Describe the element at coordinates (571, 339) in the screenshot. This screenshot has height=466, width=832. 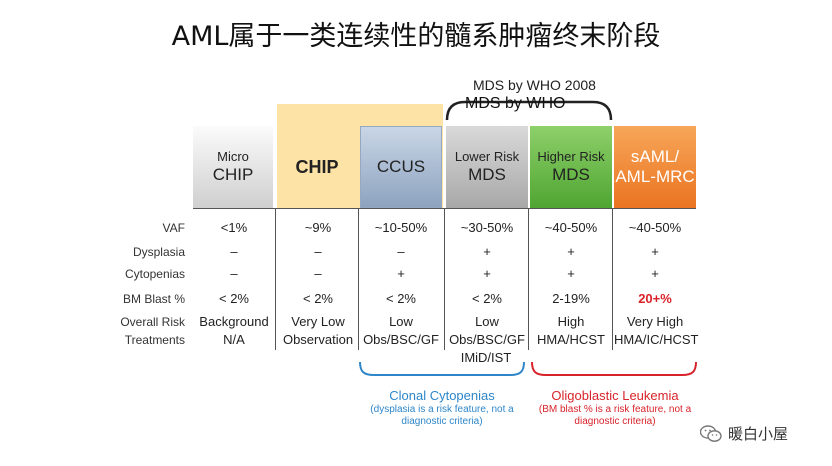
I see `table-cell: HMA/HCST` at that location.